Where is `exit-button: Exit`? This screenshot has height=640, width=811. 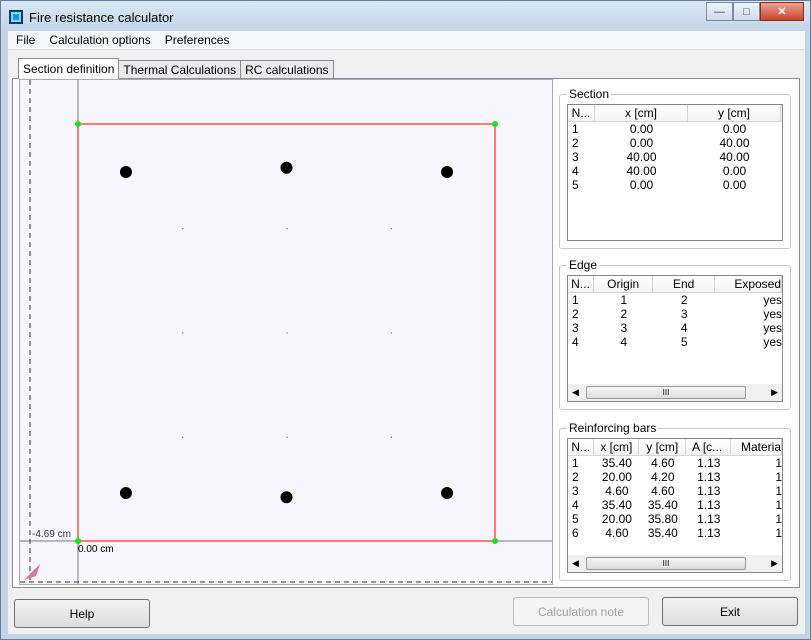 exit-button: Exit is located at coordinates (730, 611).